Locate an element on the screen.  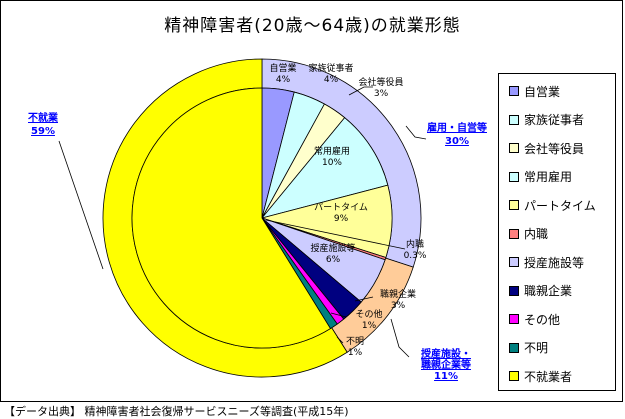
legend-item: 常用雇用 is located at coordinates (540, 177).